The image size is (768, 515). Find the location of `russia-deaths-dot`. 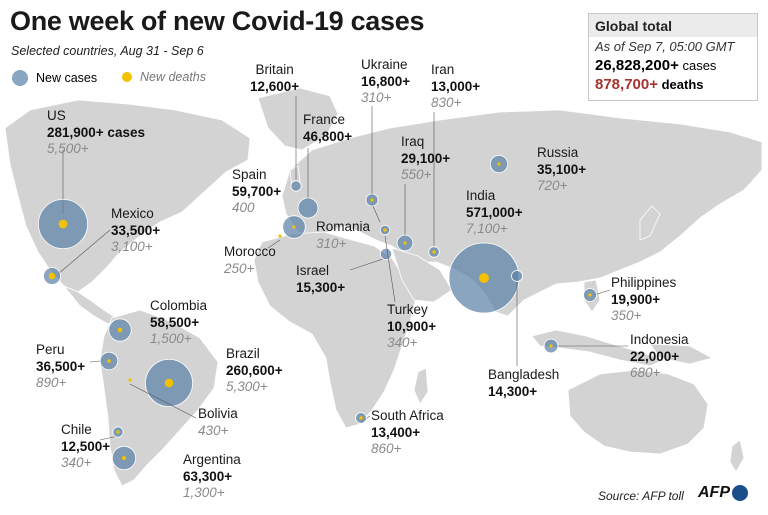

russia-deaths-dot is located at coordinates (499, 164).